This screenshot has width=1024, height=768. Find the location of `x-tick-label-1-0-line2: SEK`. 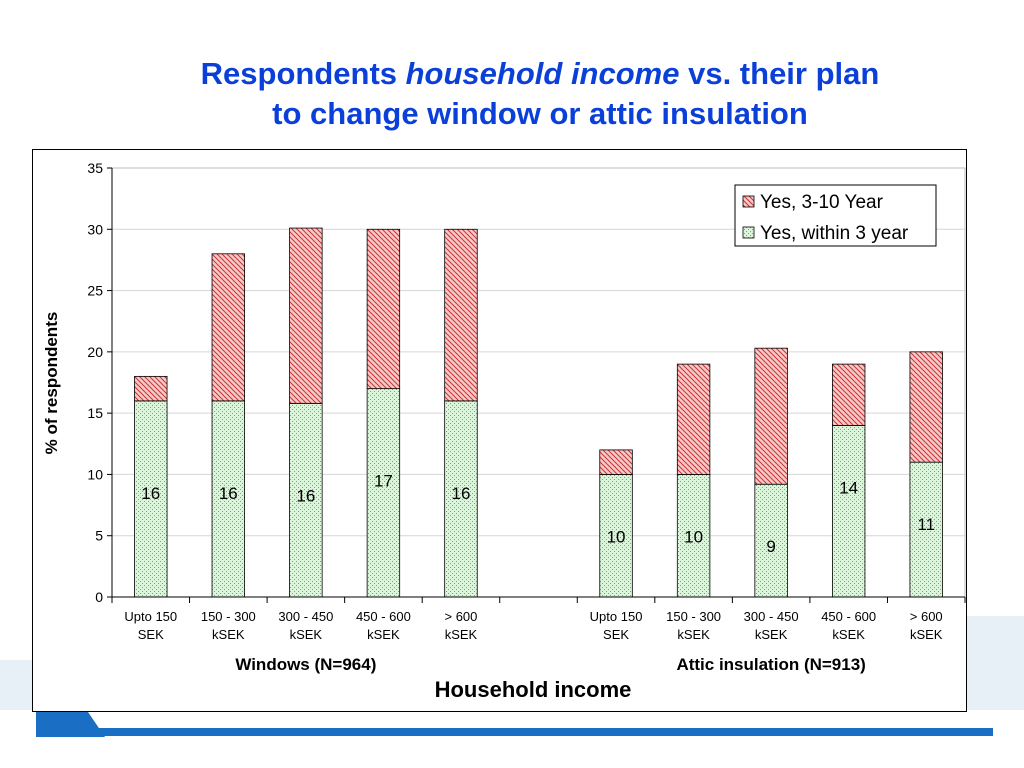

x-tick-label-1-0-line2: SEK is located at coordinates (616, 634).